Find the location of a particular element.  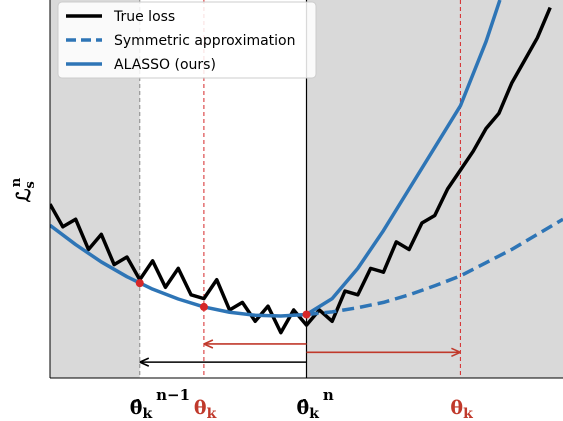

legend-box is located at coordinates (187, 40).